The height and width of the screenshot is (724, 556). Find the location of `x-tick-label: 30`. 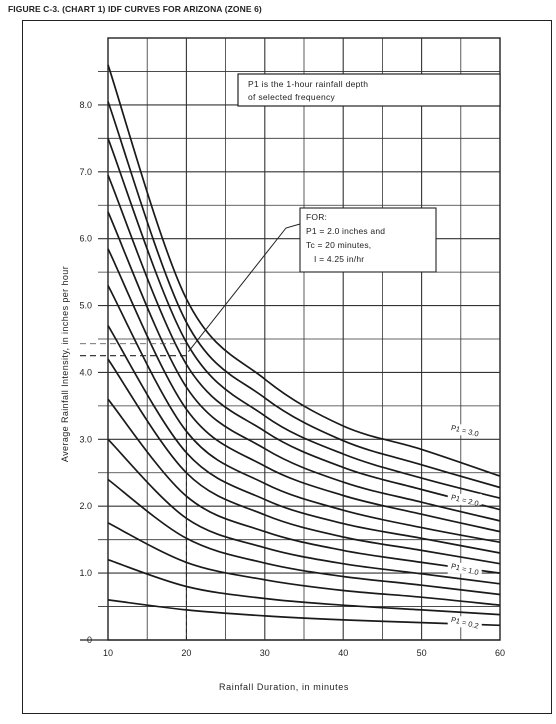

x-tick-label: 30 is located at coordinates (265, 653).